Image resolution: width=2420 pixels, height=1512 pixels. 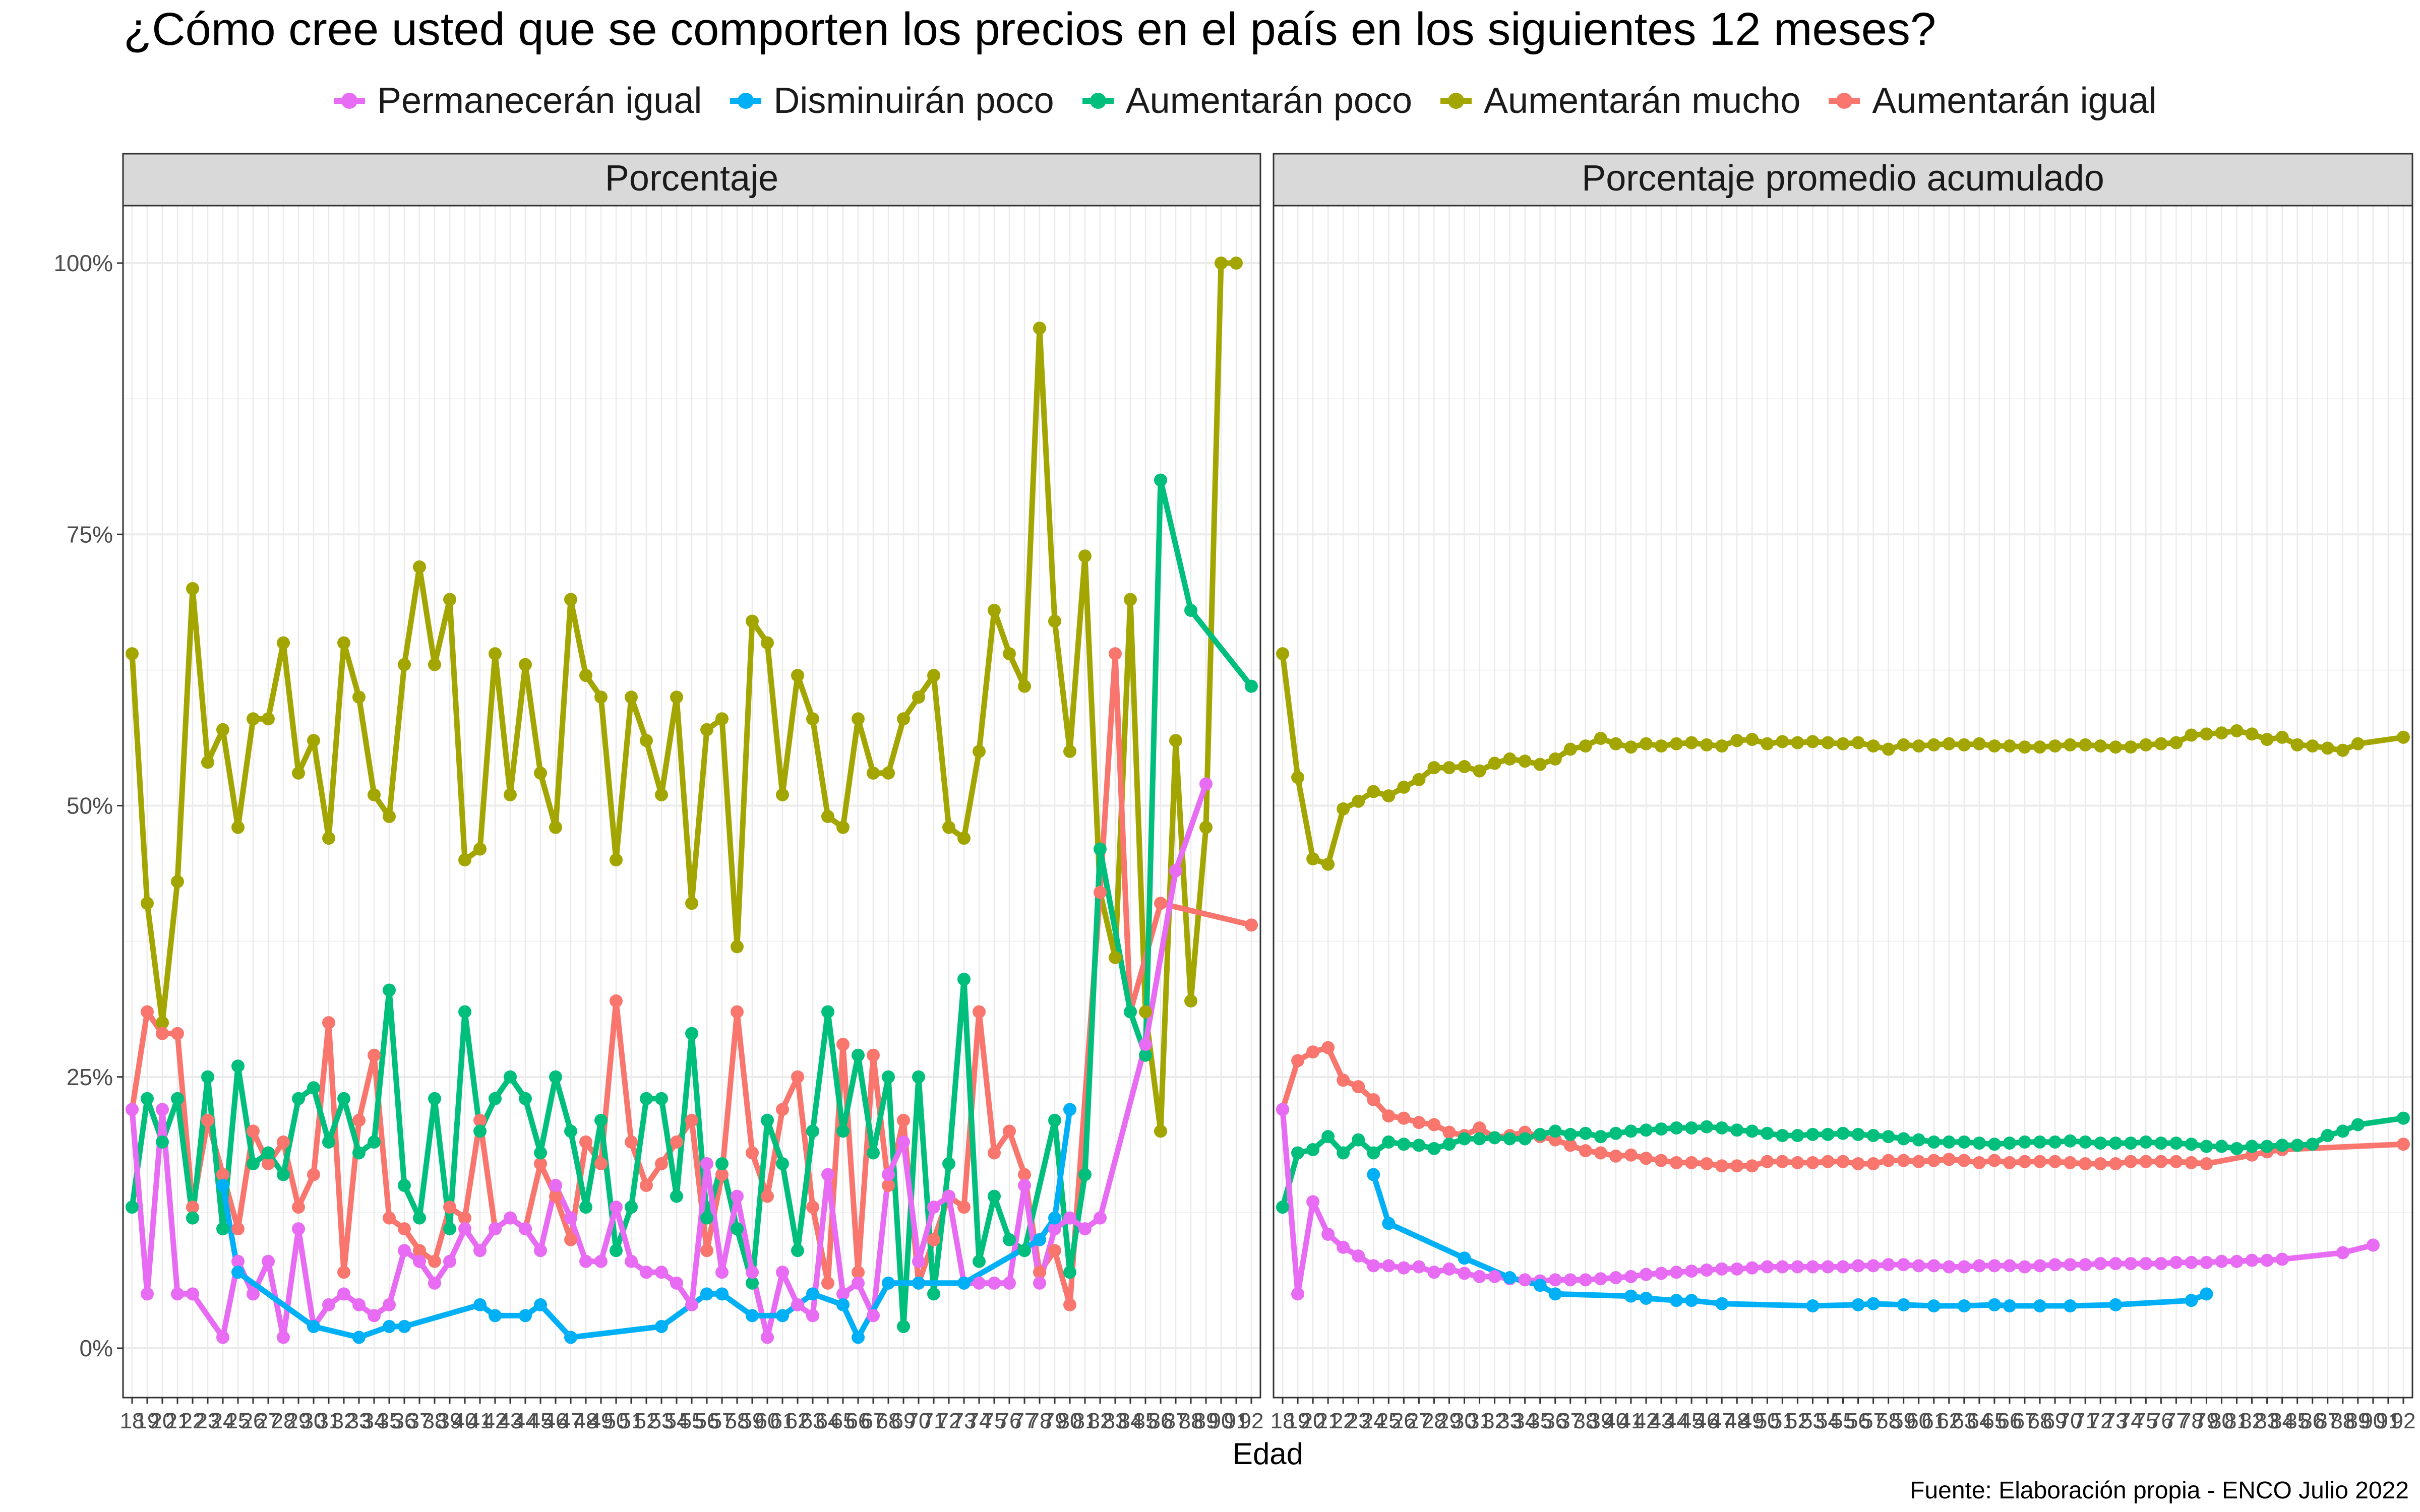 What do you see at coordinates (1479, 1421) in the screenshot?
I see `x-tick-label: 31` at bounding box center [1479, 1421].